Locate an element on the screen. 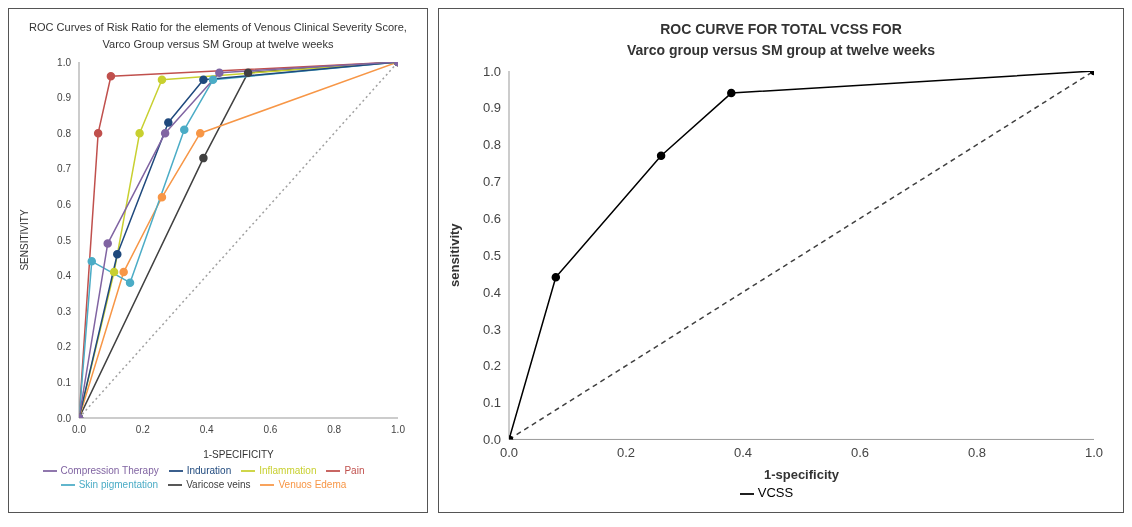 The width and height of the screenshot is (1132, 527). y-axis-title: SENSITIVITY is located at coordinates (24, 240).